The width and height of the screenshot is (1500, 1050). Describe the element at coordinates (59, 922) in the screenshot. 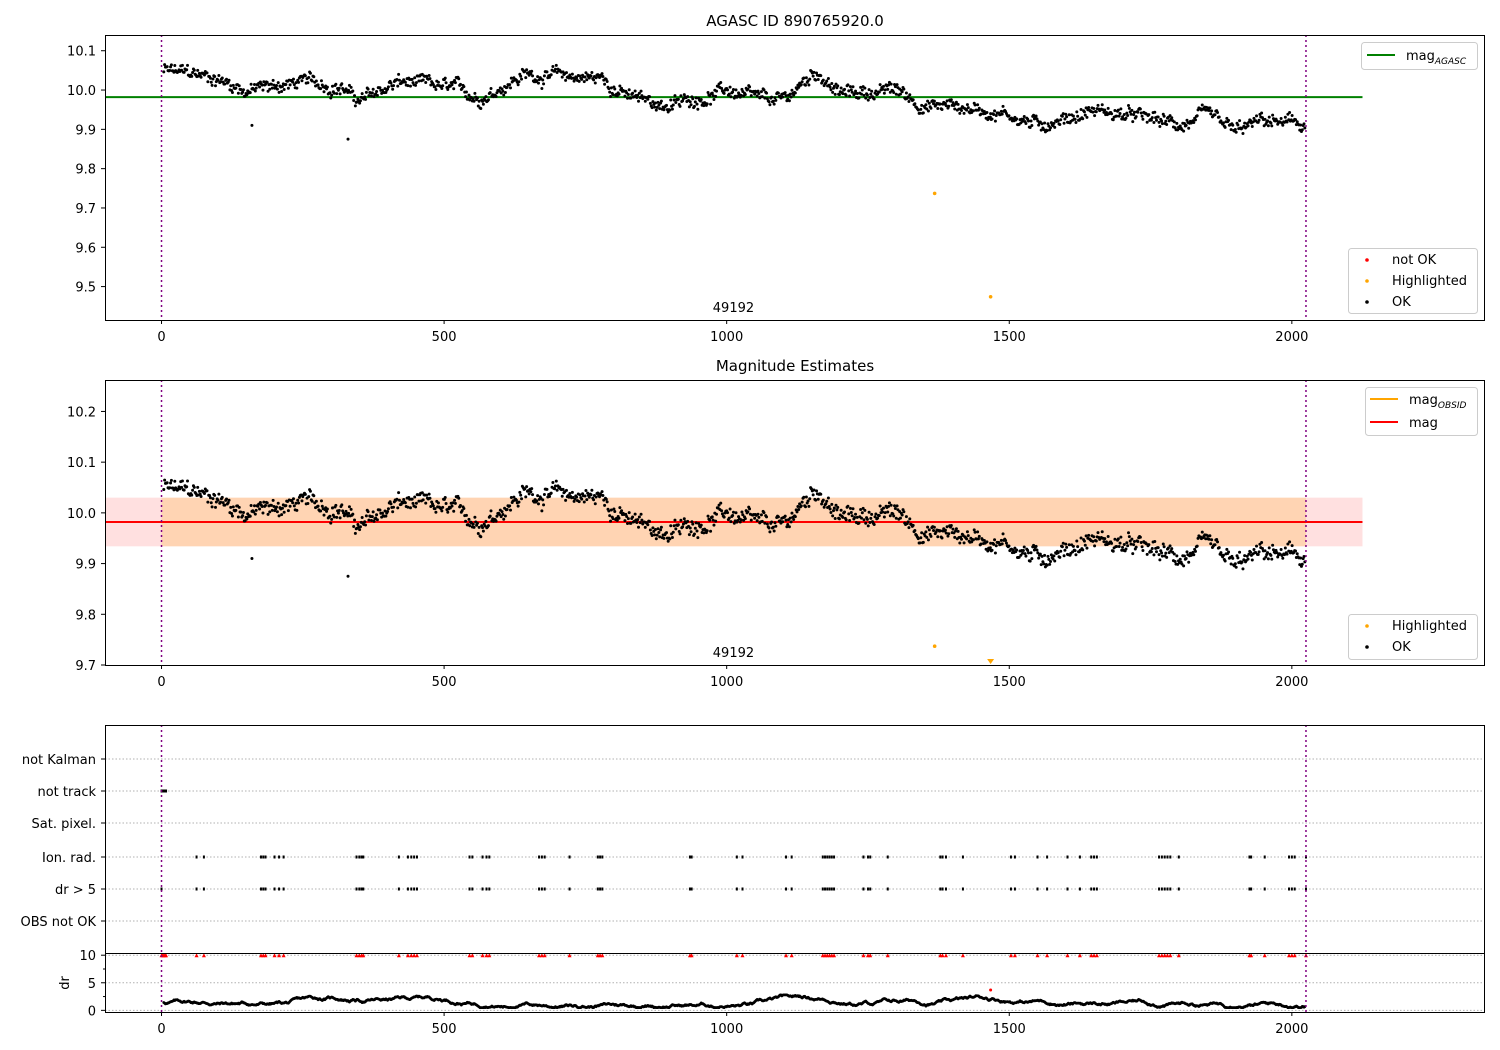

I see `flag-row-label: OBS not OK` at that location.